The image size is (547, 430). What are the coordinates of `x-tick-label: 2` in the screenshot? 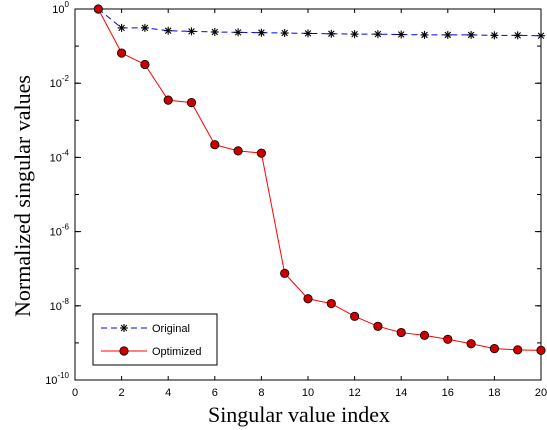 It's located at (122, 393).